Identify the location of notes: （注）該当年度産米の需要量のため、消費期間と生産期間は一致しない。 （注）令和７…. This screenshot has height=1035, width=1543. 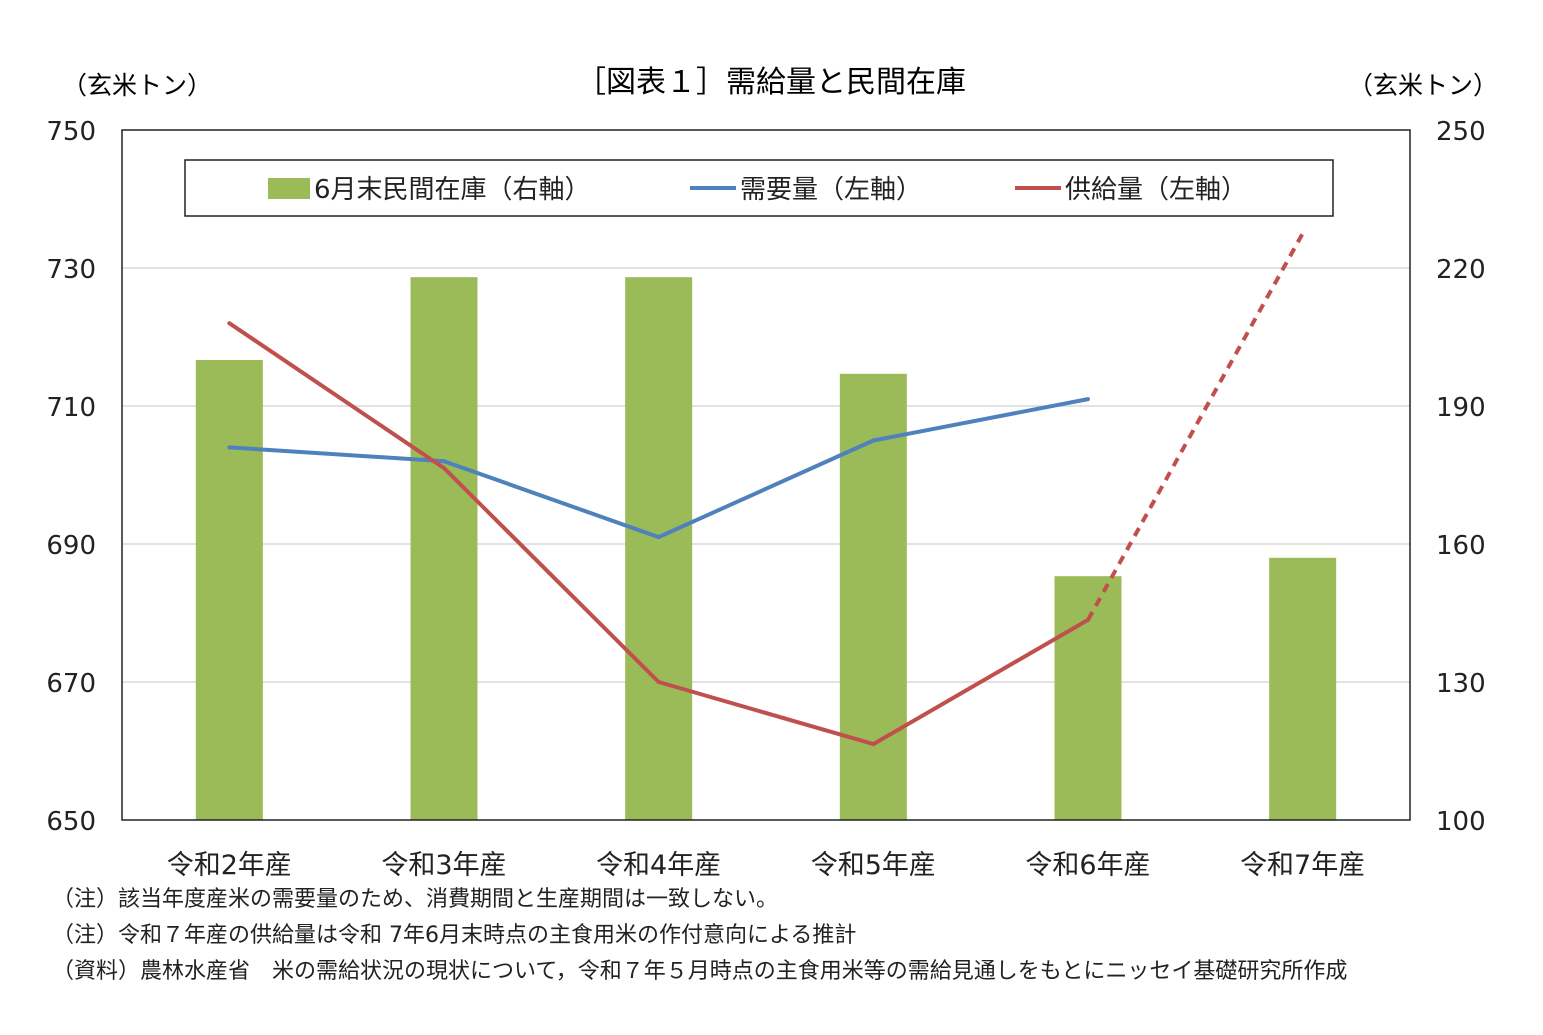
(699, 936).